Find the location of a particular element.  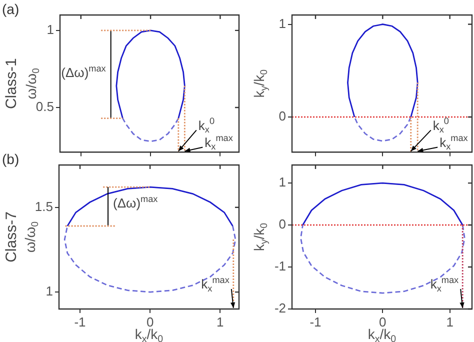

chart-title: (a) is located at coordinates (11, 8).